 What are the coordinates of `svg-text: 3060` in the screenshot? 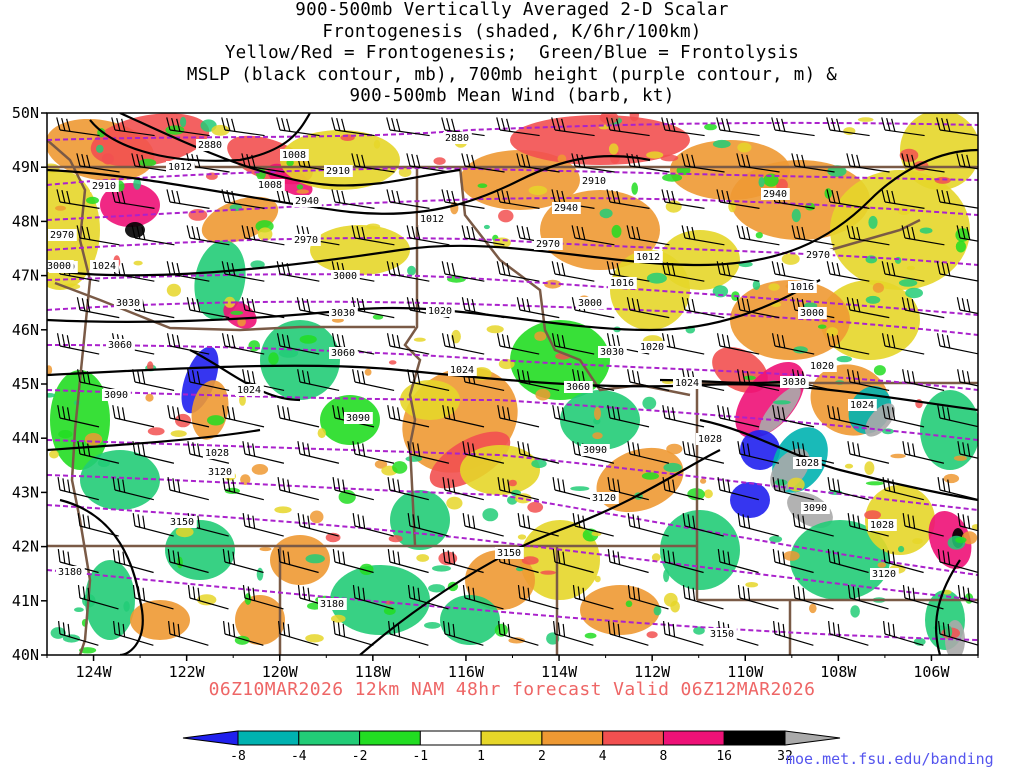 It's located at (120, 345).